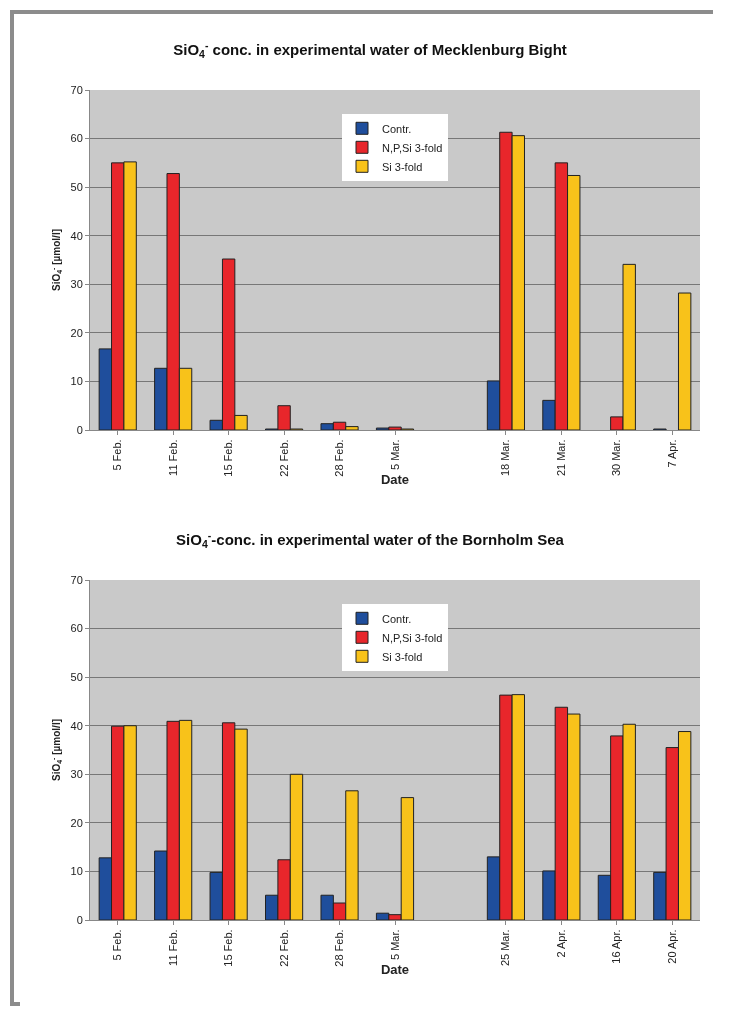 Image resolution: width=729 pixels, height=1022 pixels. Describe the element at coordinates (671, 946) in the screenshot. I see `x-tick-label: 20 Apr.` at that location.